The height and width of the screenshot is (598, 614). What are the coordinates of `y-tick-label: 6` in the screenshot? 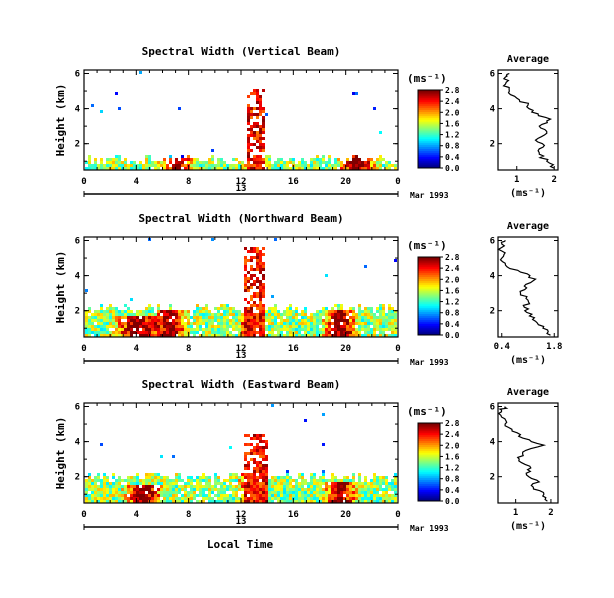 It's located at (77, 408).